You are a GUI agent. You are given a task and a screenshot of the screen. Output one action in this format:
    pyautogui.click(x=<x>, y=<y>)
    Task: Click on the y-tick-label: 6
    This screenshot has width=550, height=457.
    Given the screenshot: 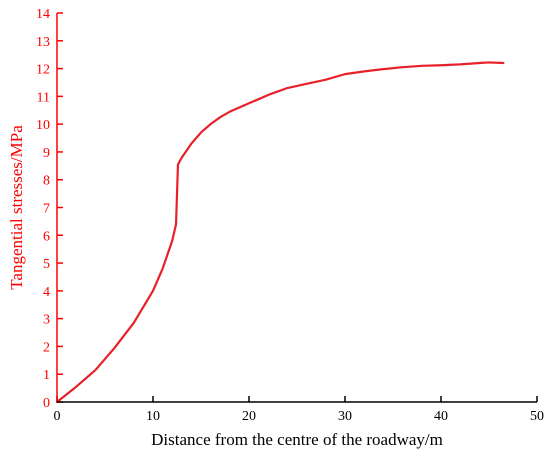 What is the action you would take?
    pyautogui.click(x=46, y=236)
    